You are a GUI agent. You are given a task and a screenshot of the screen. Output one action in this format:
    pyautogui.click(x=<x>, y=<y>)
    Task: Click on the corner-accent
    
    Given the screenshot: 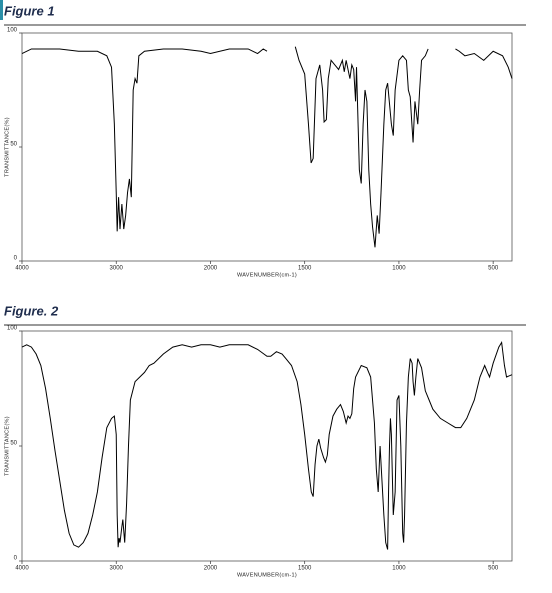 What is the action you would take?
    pyautogui.click(x=1, y=10)
    